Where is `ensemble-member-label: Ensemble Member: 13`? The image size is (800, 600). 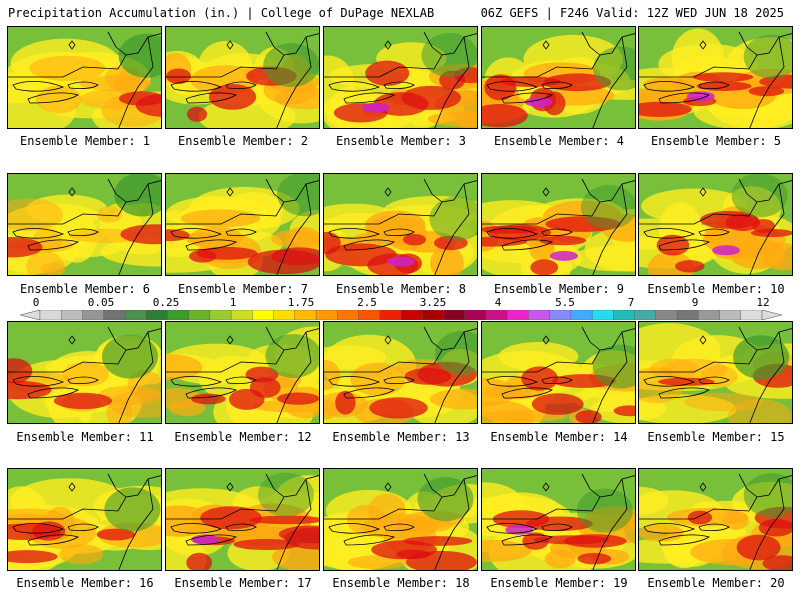
ensemble-member-label: Ensemble Member: 13 is located at coordinates (401, 437).